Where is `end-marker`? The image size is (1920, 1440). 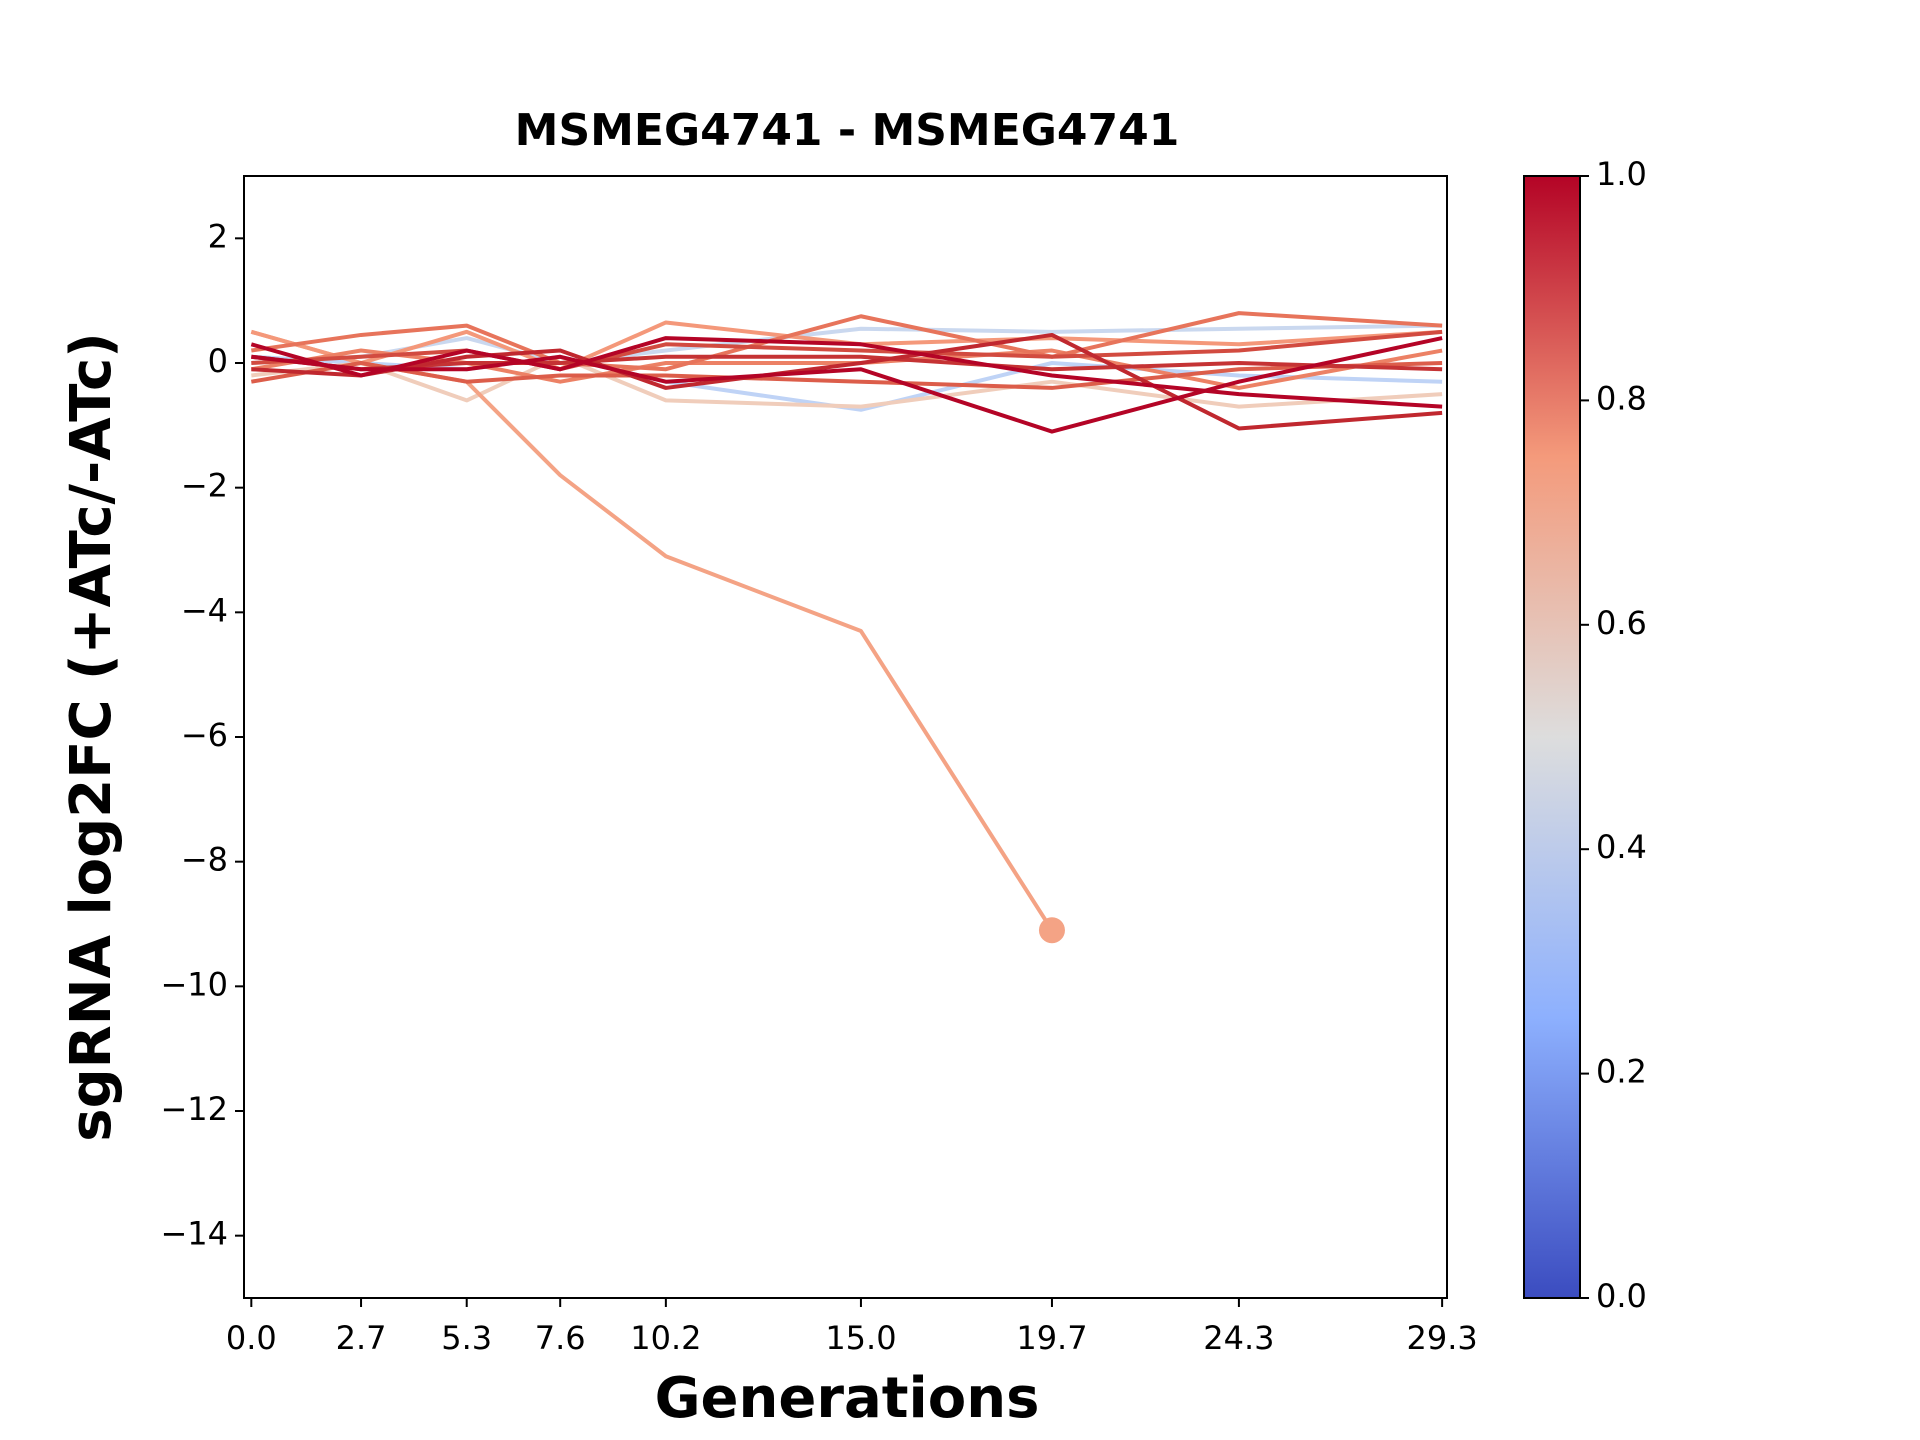 end-marker is located at coordinates (1051, 930).